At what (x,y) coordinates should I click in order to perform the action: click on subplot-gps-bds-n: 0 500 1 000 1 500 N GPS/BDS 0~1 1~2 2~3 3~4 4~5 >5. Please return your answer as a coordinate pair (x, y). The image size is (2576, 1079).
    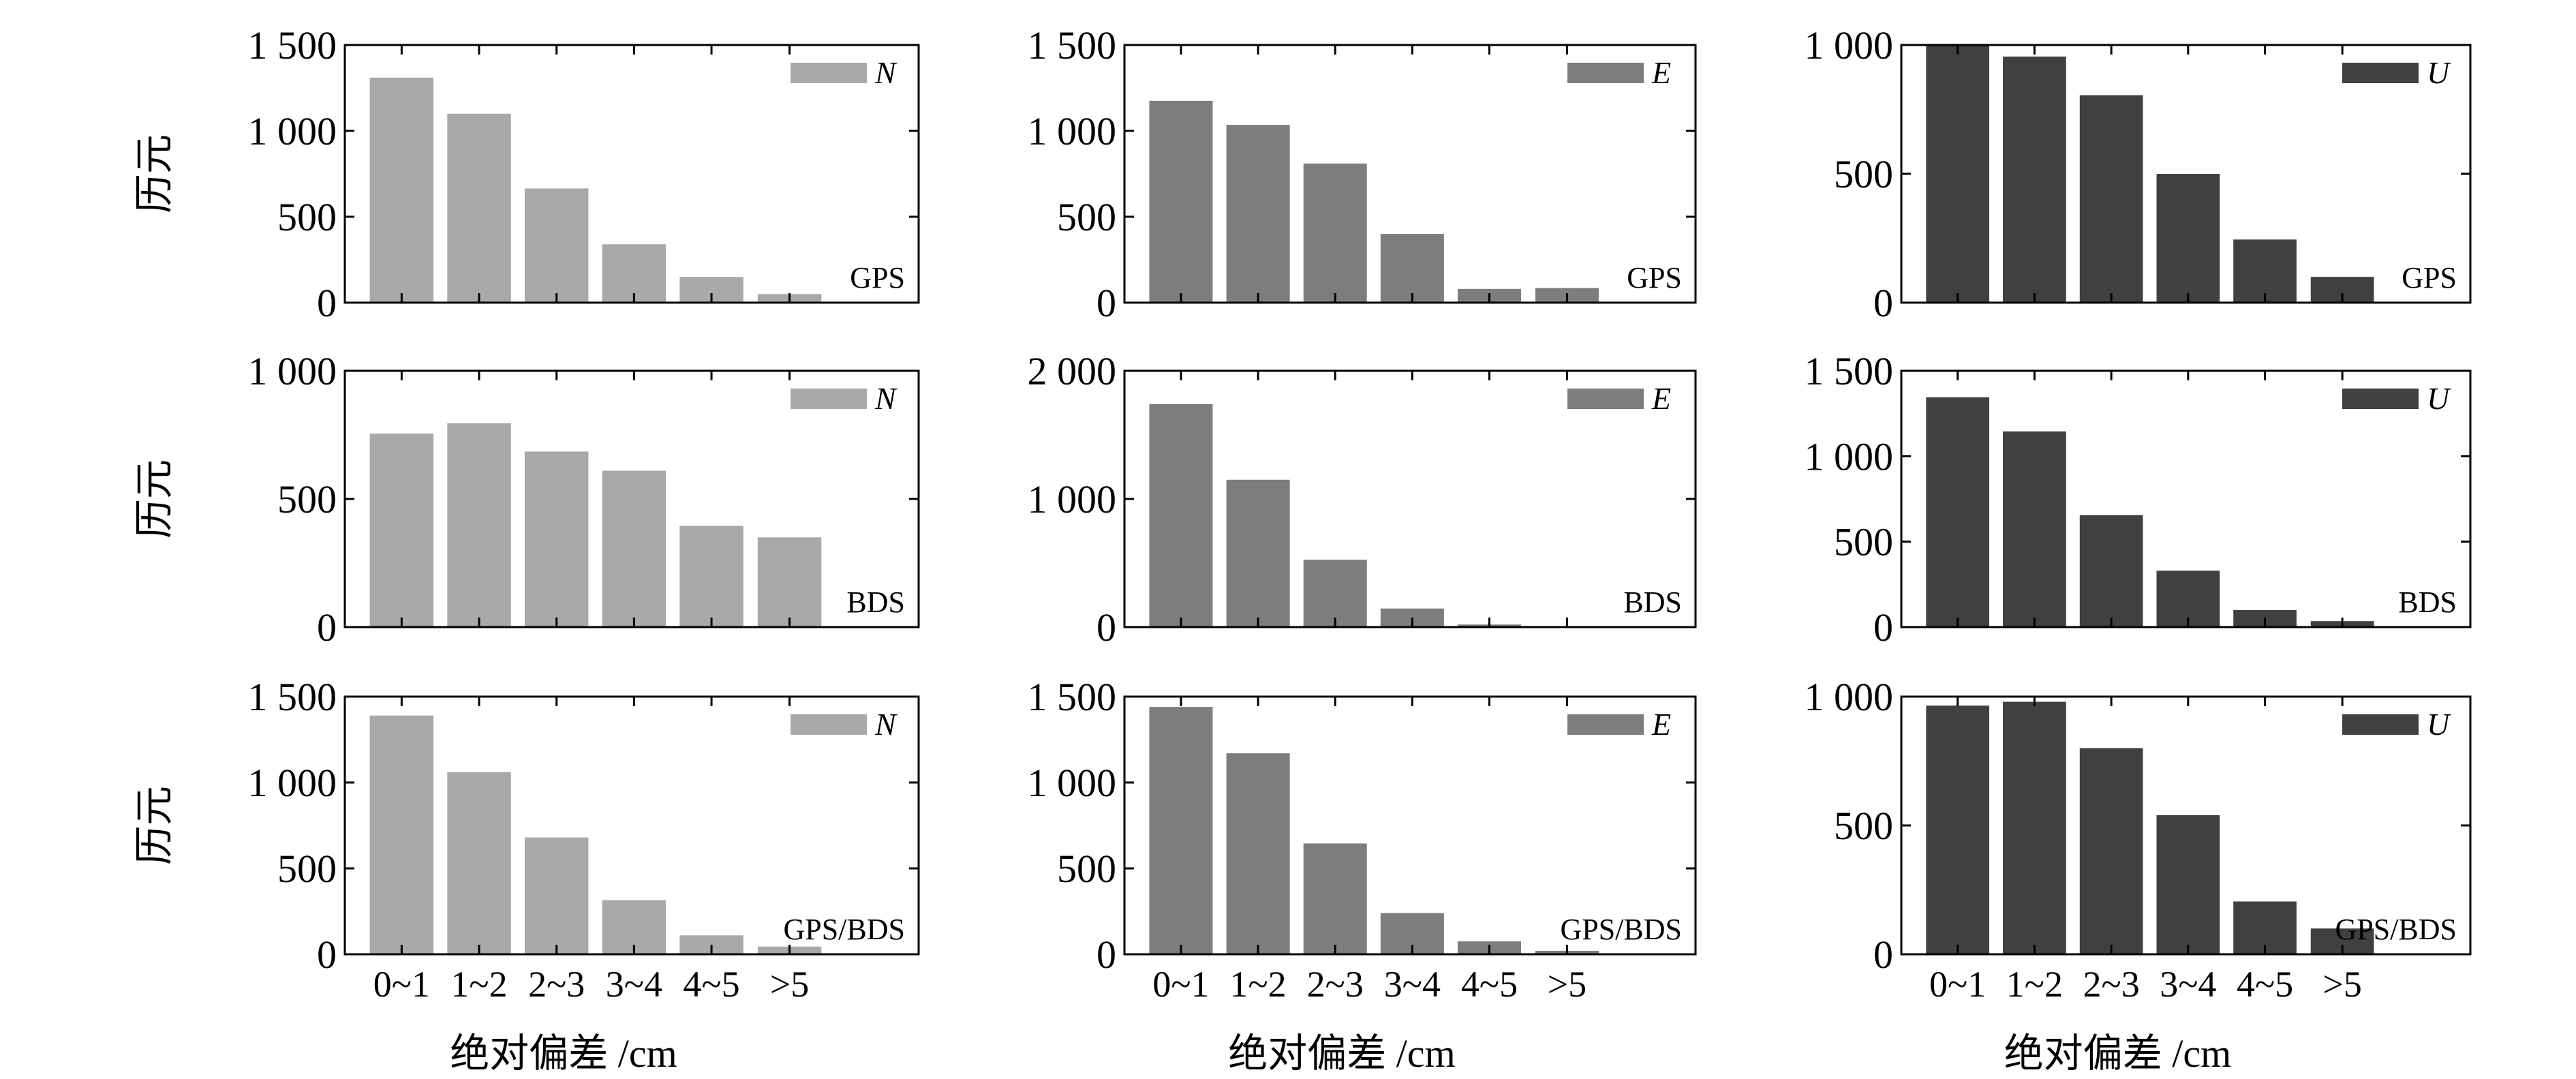
    Looking at the image, I should click on (584, 840).